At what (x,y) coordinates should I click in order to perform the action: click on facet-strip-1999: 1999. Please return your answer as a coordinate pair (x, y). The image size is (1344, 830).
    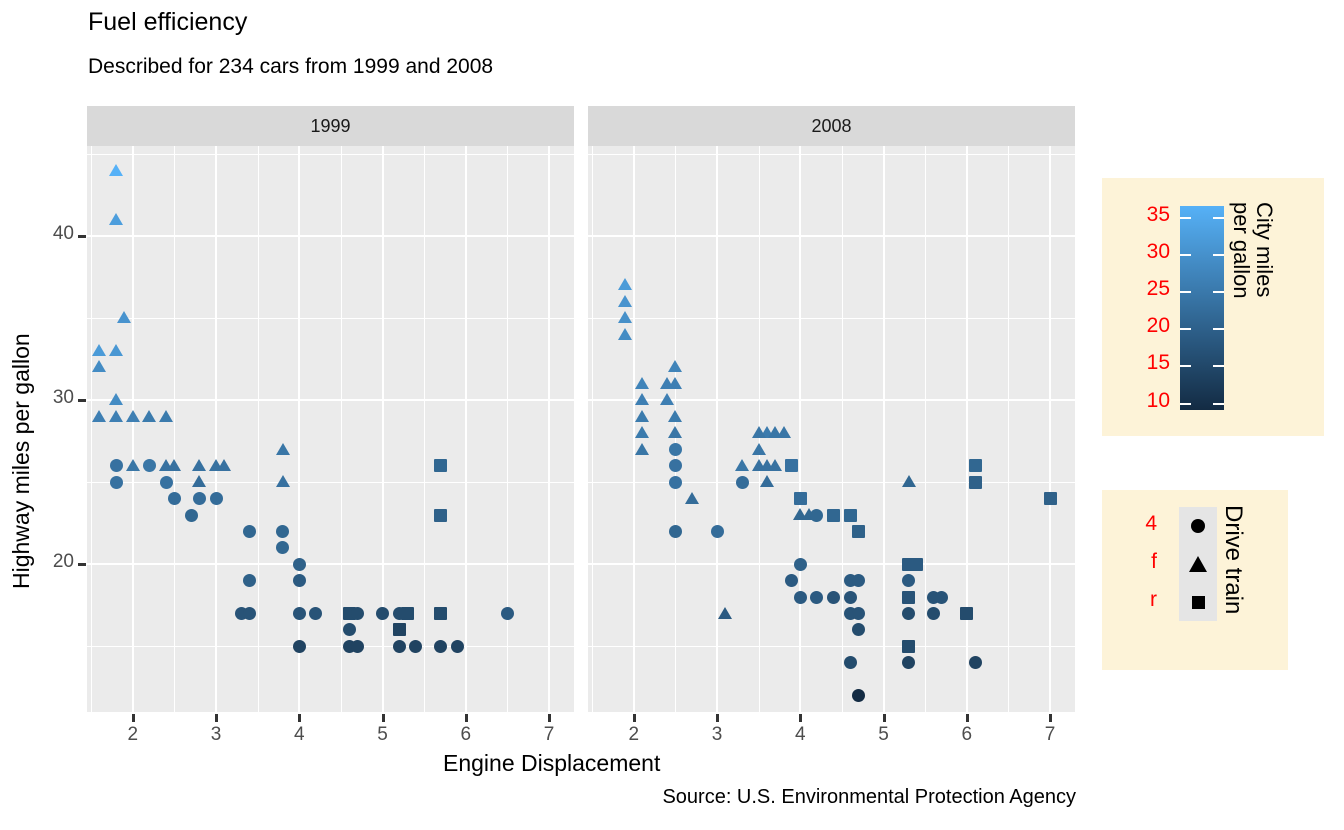
    Looking at the image, I should click on (330, 126).